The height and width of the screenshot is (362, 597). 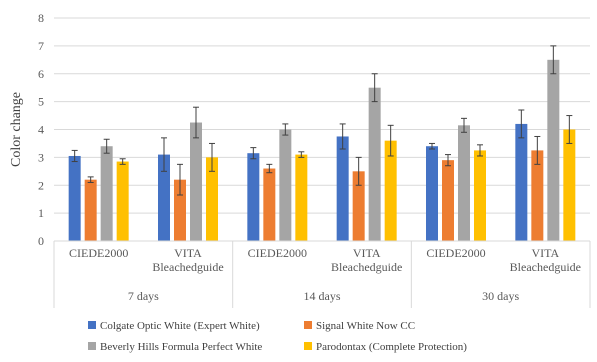 What do you see at coordinates (500, 296) in the screenshot?
I see `group-label: 30 days` at bounding box center [500, 296].